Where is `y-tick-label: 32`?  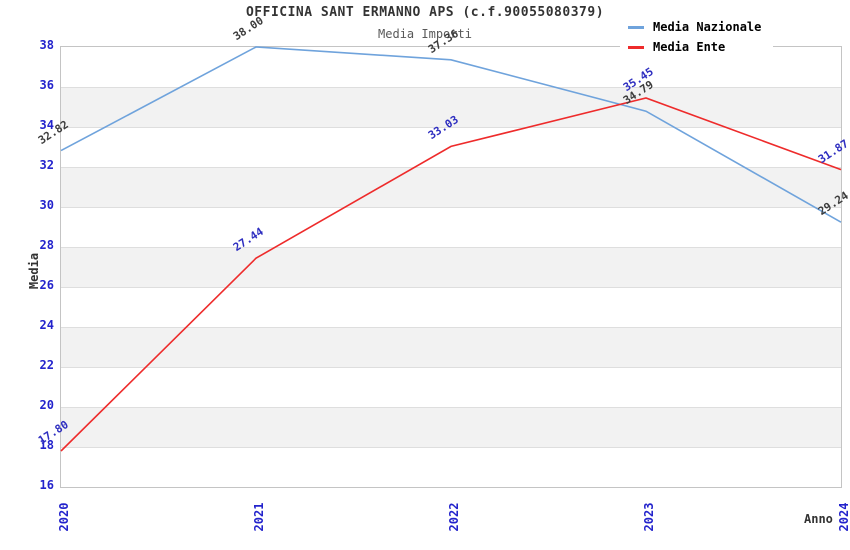
y-tick-label: 32 is located at coordinates (46, 165).